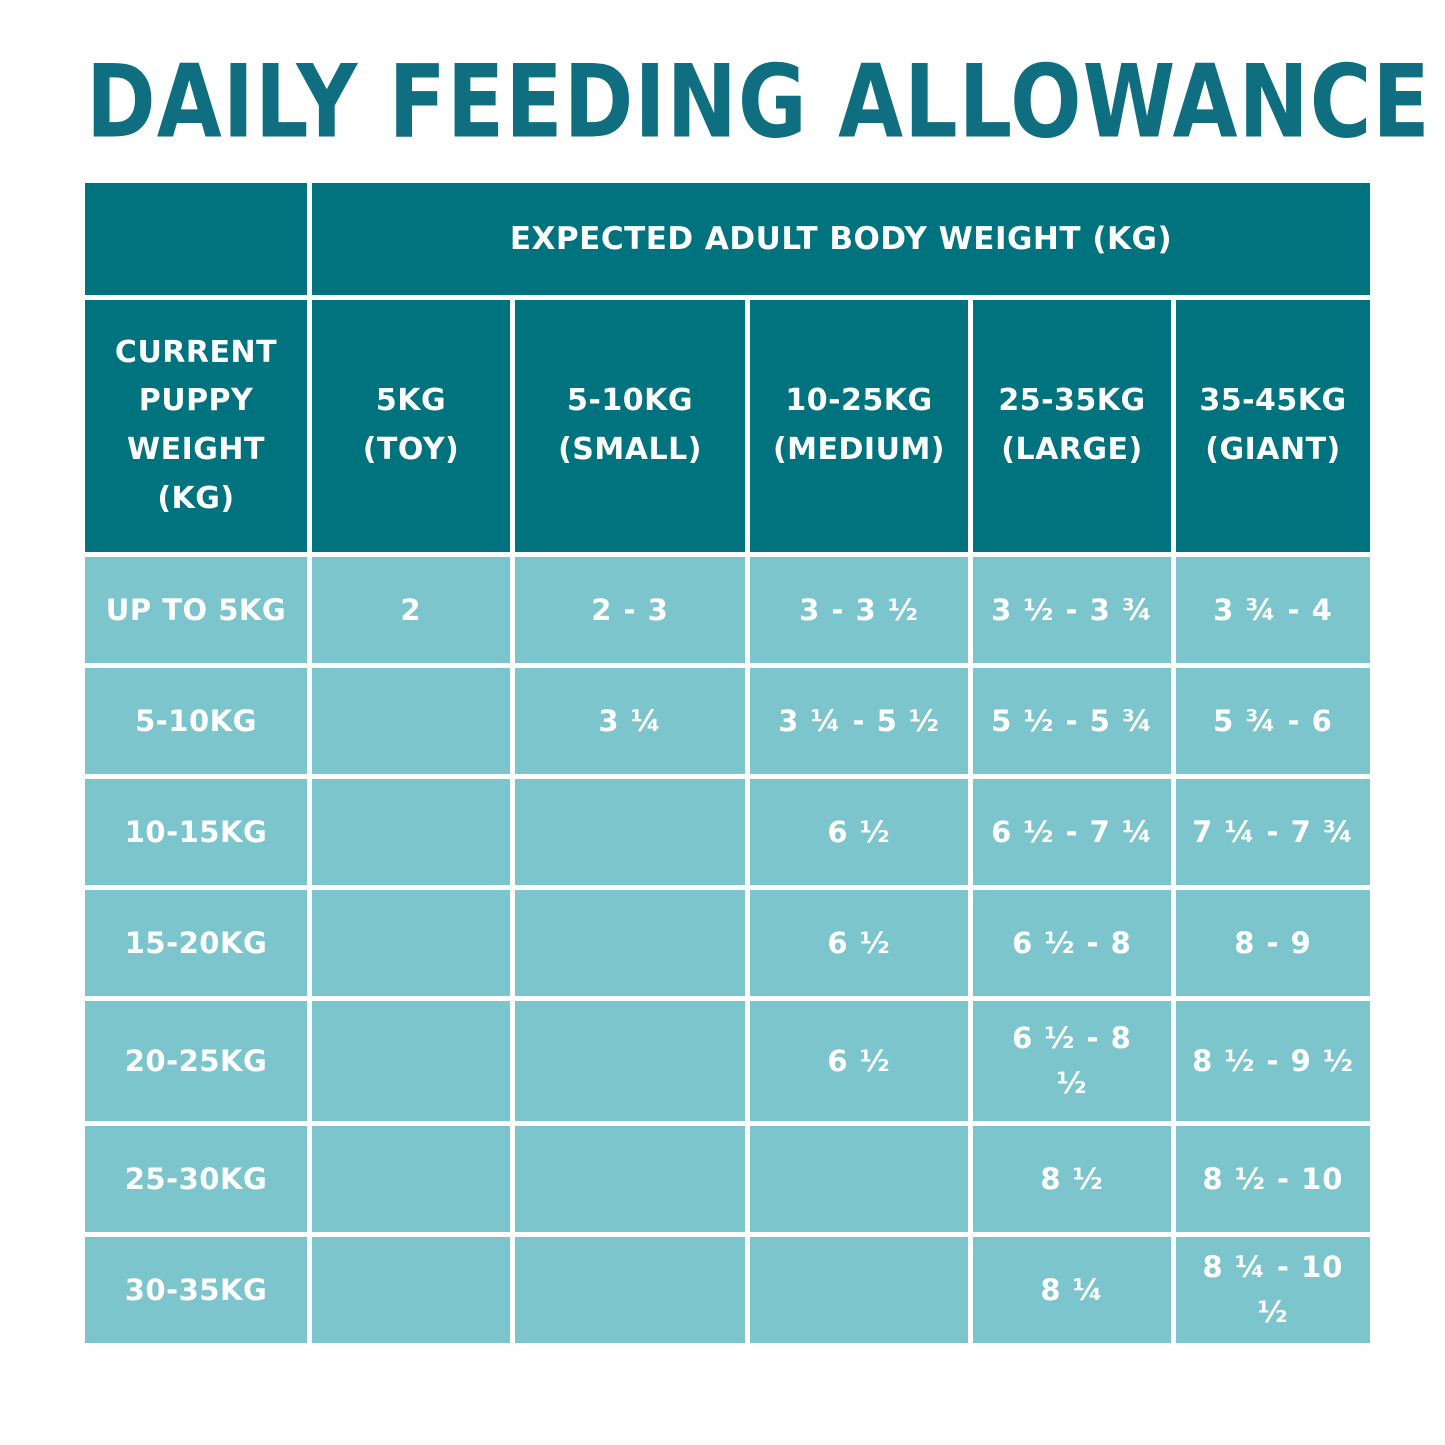  I want to click on row-axis-header: CURRENT PUPPY WEIGHT (KG), so click(196, 426).